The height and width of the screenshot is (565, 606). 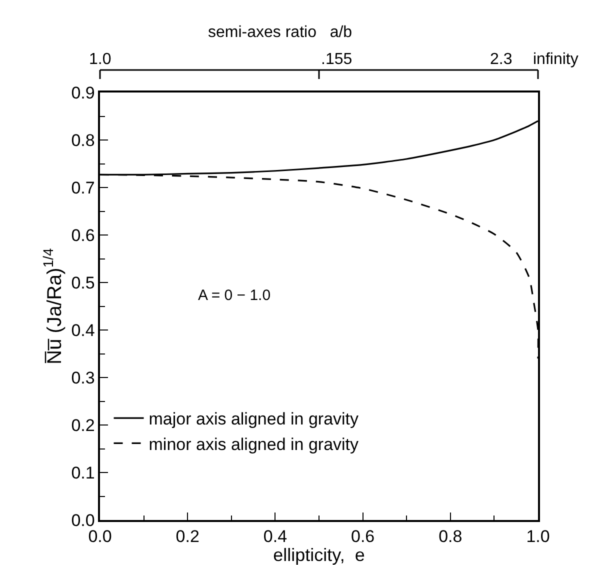 I want to click on annotation: A = 0 − 1.0, so click(x=234, y=295).